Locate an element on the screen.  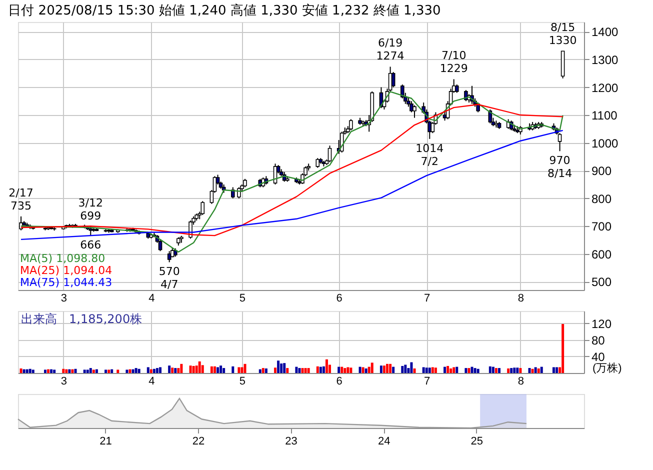
y-tick-label: 80 is located at coordinates (599, 340).